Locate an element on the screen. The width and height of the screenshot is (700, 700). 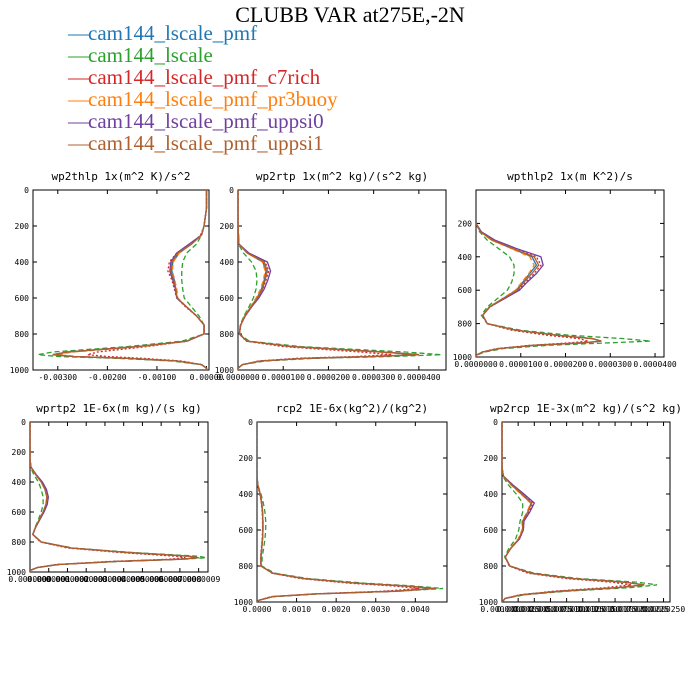
legend-item: —cam144_lscale_pmf_uppsi0 is located at coordinates (203, 121).